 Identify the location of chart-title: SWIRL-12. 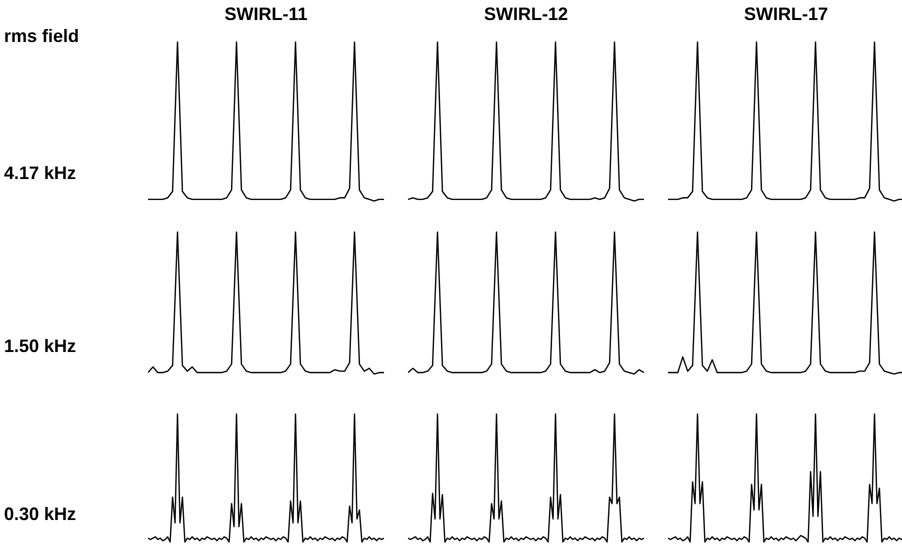
(525, 14).